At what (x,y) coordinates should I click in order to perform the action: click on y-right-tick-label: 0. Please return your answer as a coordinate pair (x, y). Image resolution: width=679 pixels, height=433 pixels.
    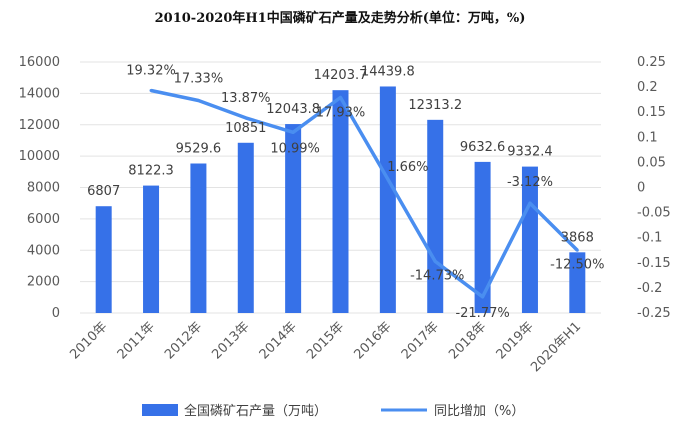
    Looking at the image, I should click on (641, 188).